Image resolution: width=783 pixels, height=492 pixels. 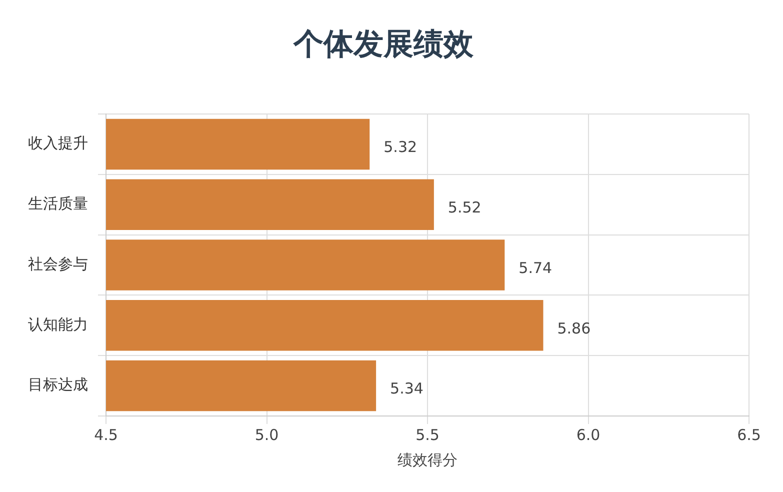 I want to click on y-tick-label: 收入提升, so click(x=58, y=143).